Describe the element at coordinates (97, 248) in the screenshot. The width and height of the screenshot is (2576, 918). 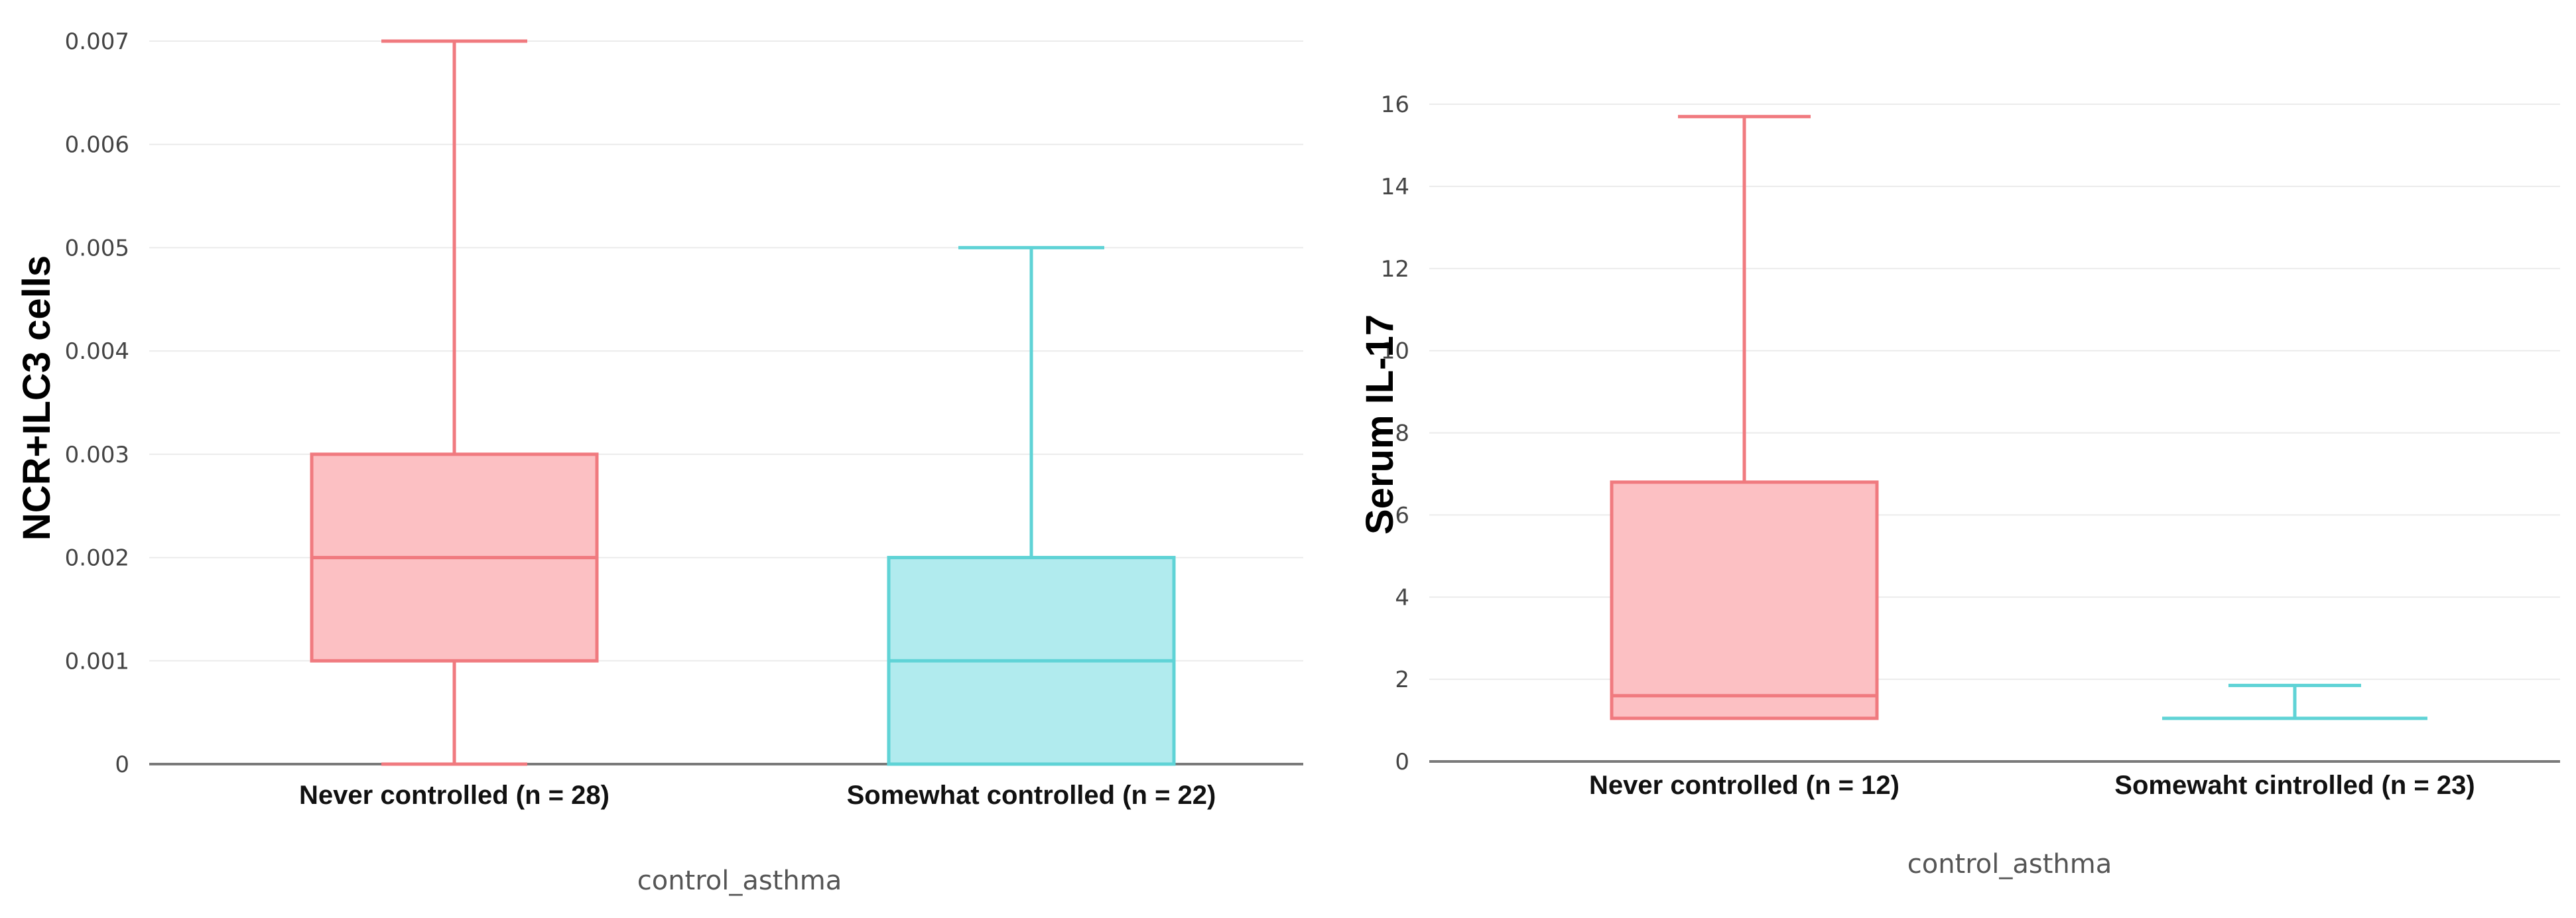
I see `y-tick-label: 0.005` at that location.